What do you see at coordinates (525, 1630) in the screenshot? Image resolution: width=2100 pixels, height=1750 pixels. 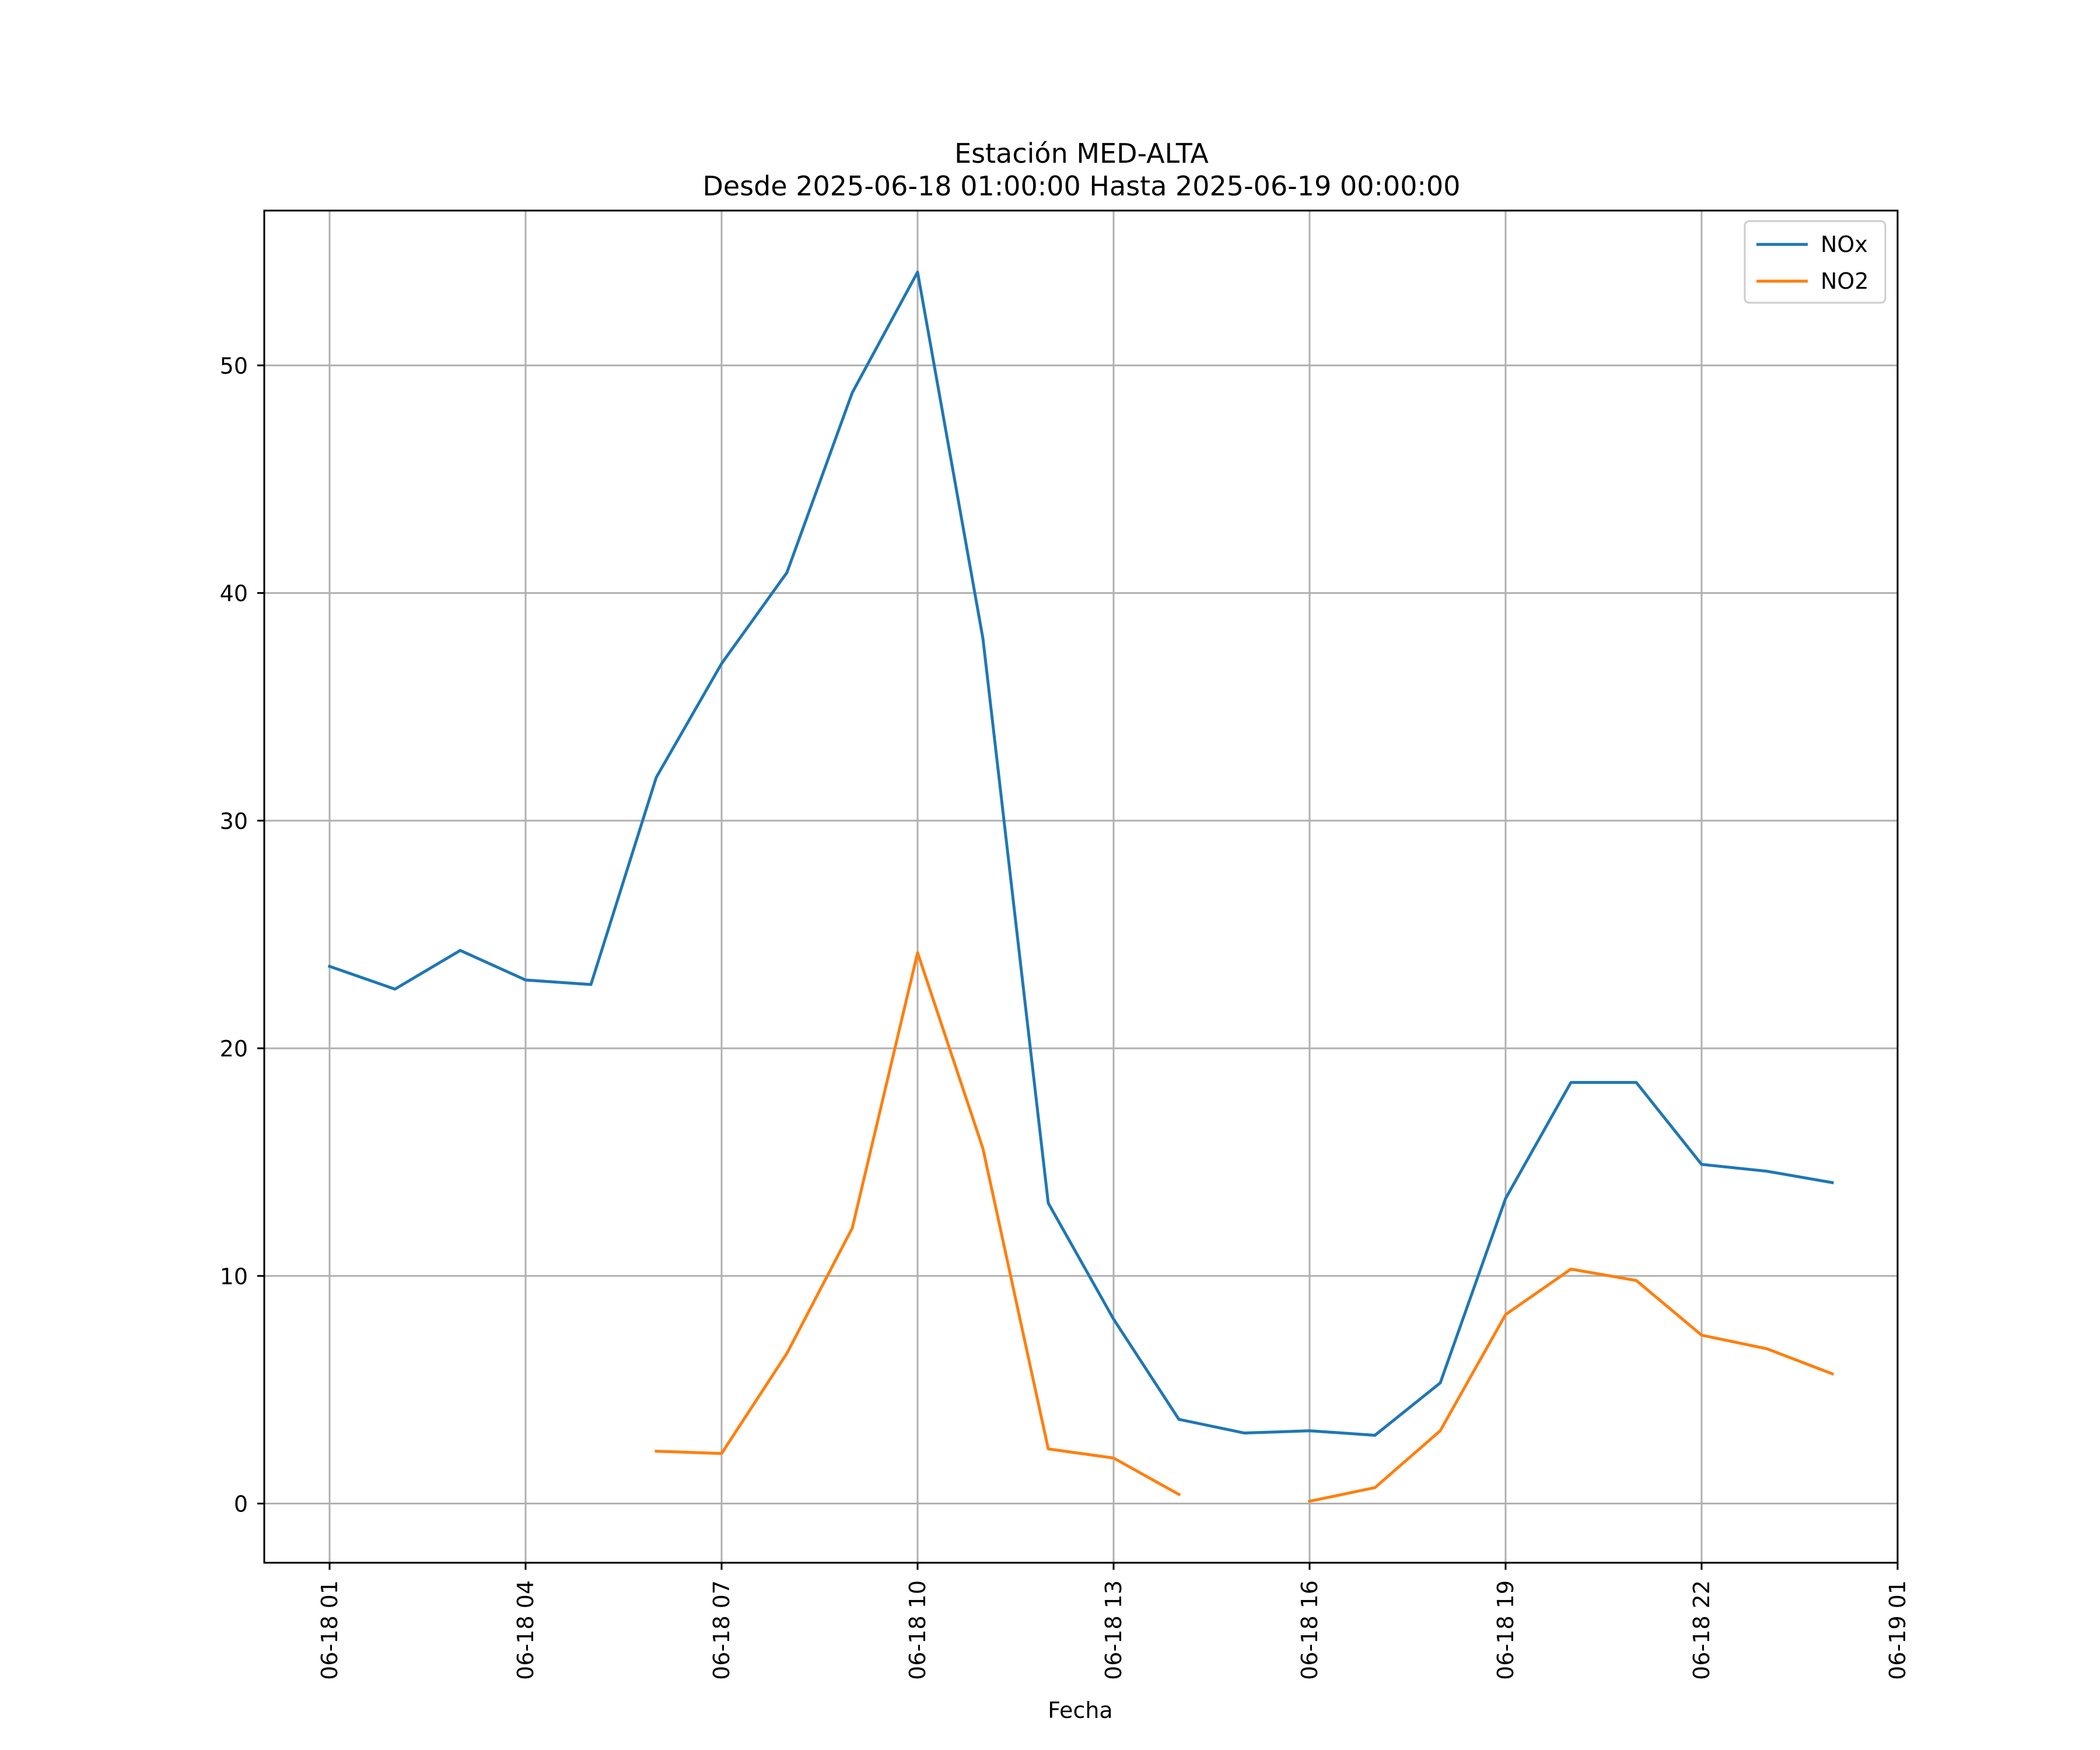 I see `x-tick-label: 06-18 04` at bounding box center [525, 1630].